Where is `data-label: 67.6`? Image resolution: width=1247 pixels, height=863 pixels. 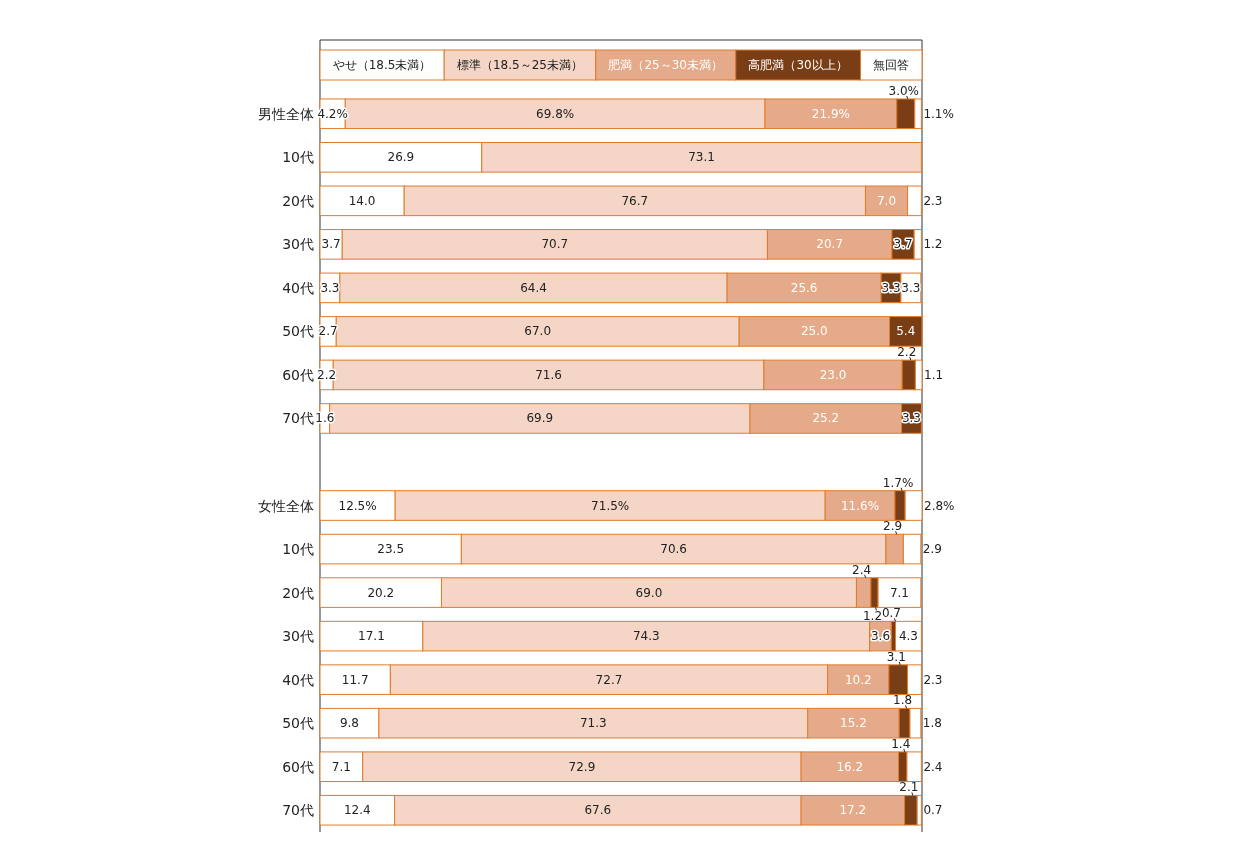 data-label: 67.6 is located at coordinates (598, 810).